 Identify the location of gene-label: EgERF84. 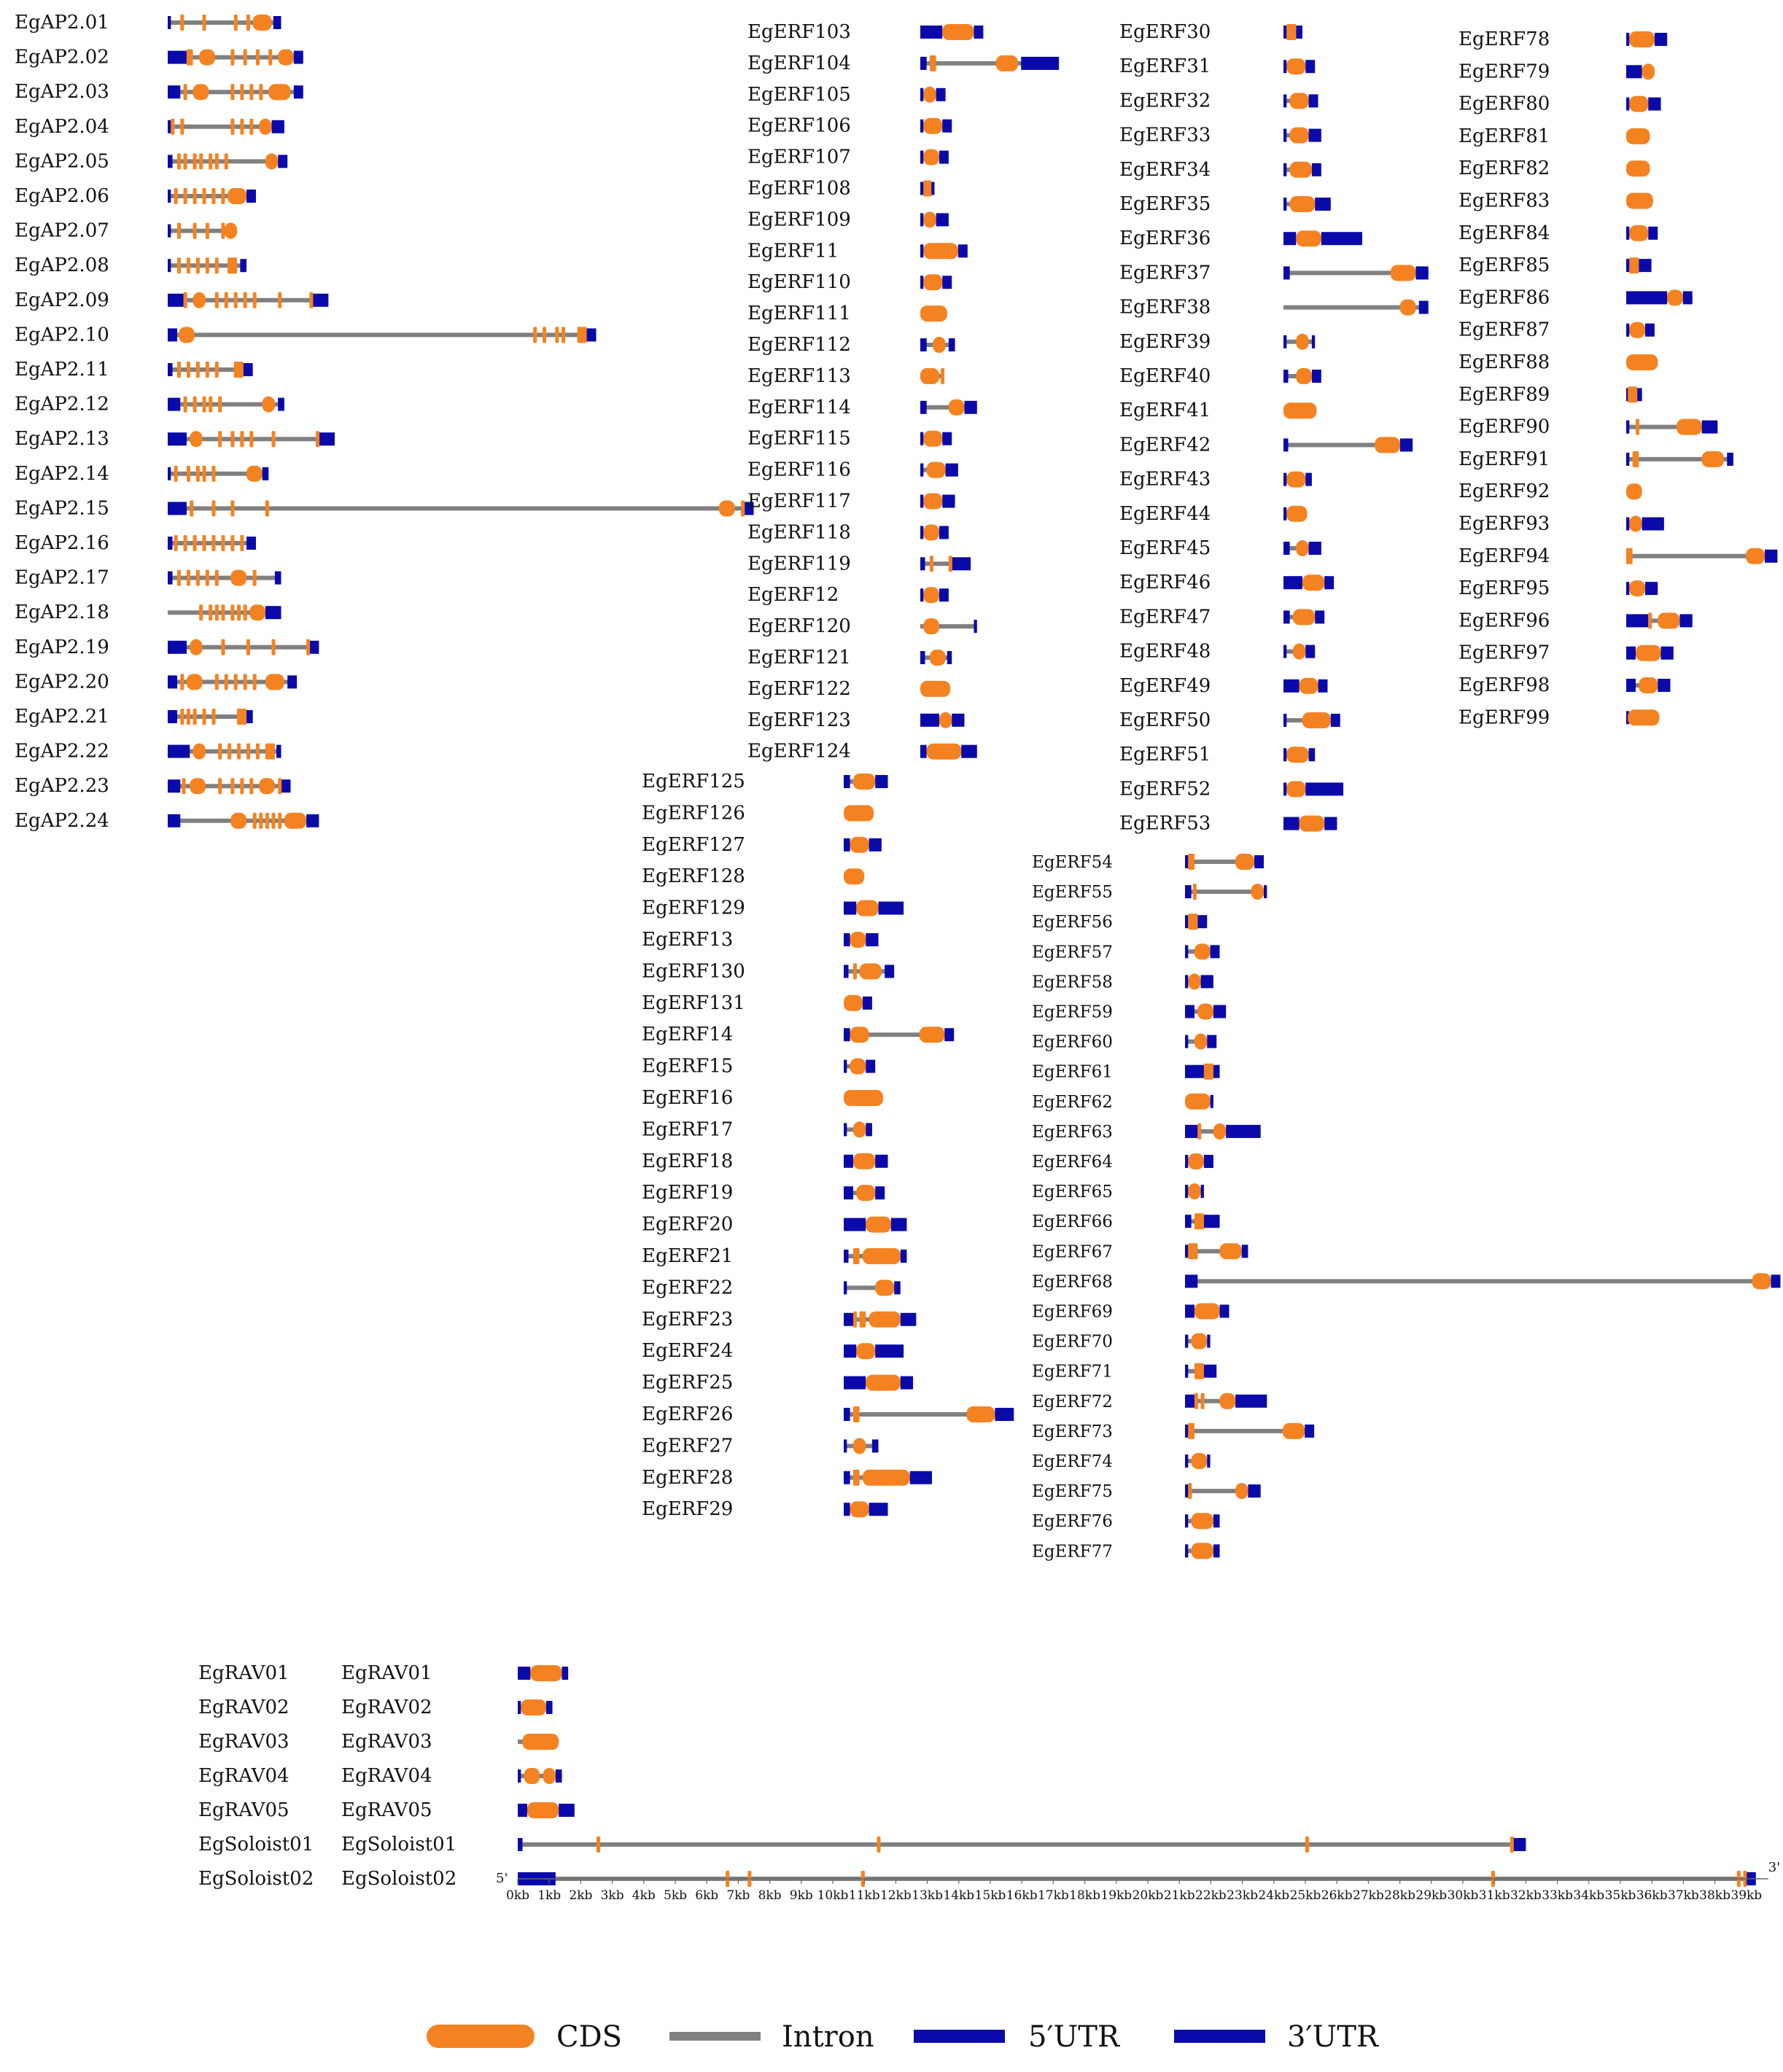
(1504, 233).